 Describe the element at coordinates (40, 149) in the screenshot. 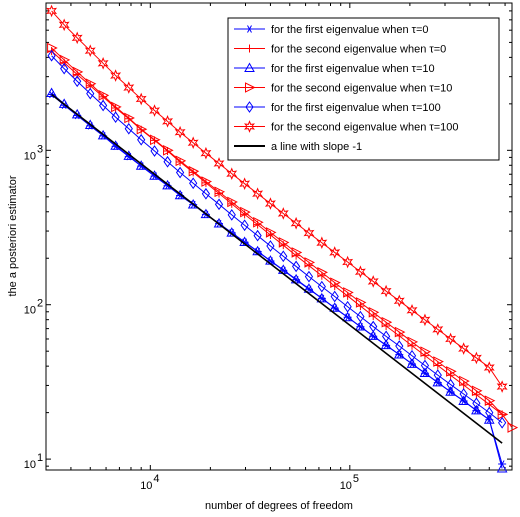

I see `y-tick-exponent: 3` at that location.